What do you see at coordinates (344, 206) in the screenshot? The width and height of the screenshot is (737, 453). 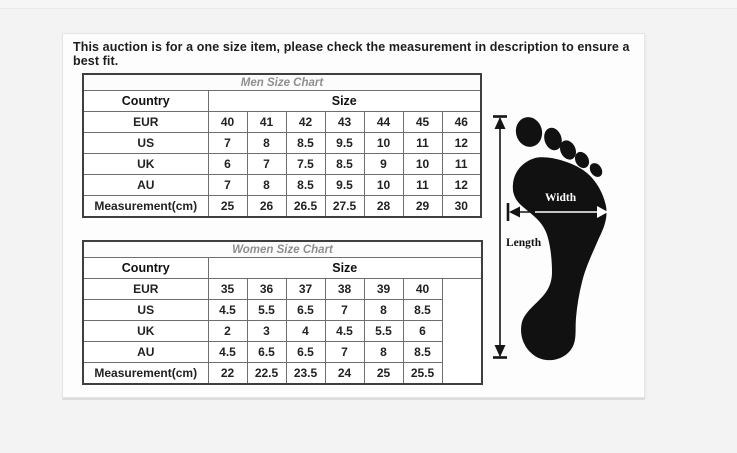 I see `size-value-cell: 27.5` at bounding box center [344, 206].